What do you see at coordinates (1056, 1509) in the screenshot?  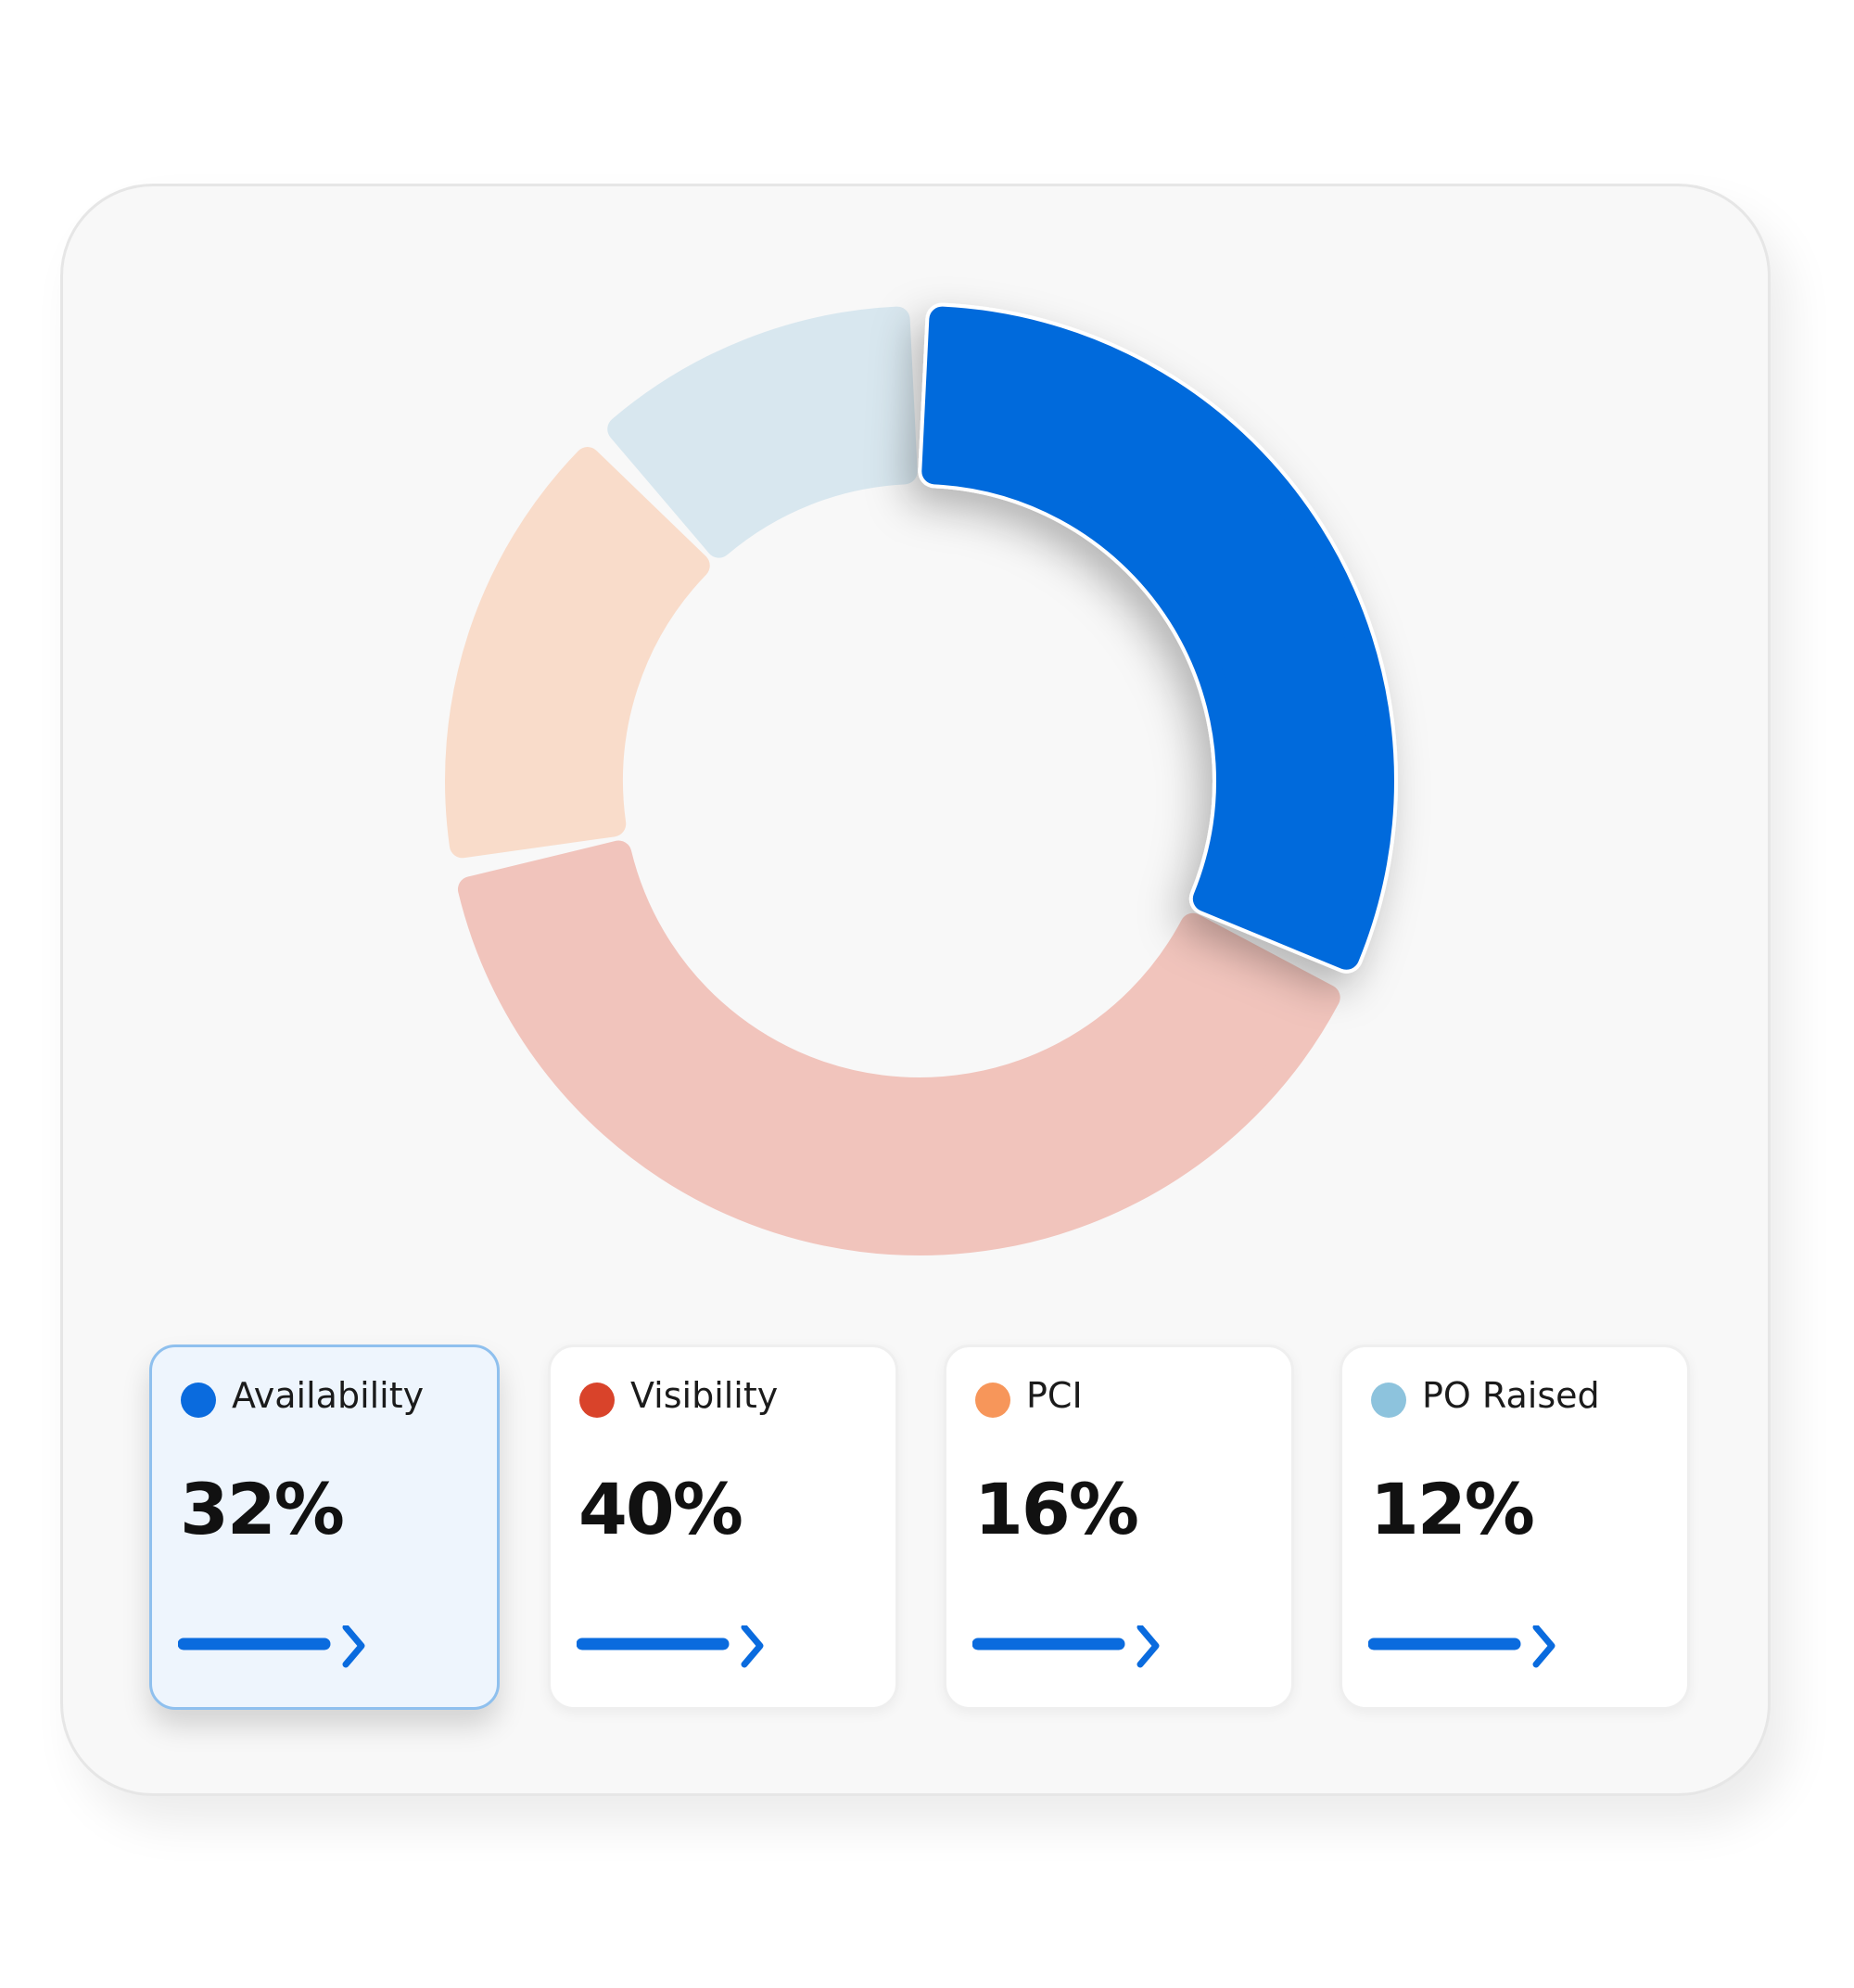 I see `value-label: 16%` at bounding box center [1056, 1509].